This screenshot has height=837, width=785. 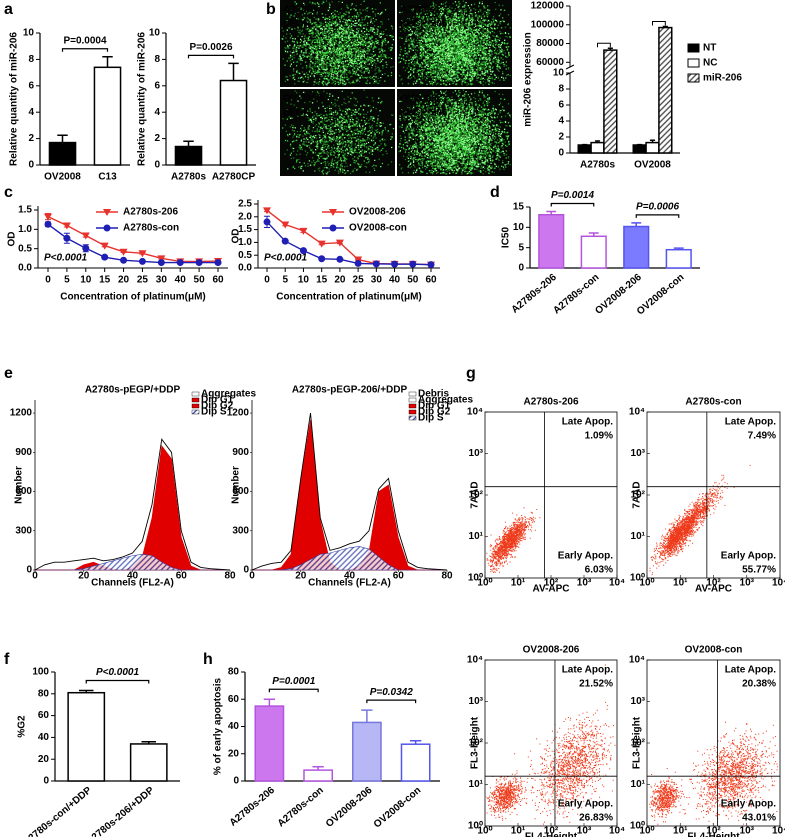 I want to click on x-tick-label: 80, so click(x=230, y=576).